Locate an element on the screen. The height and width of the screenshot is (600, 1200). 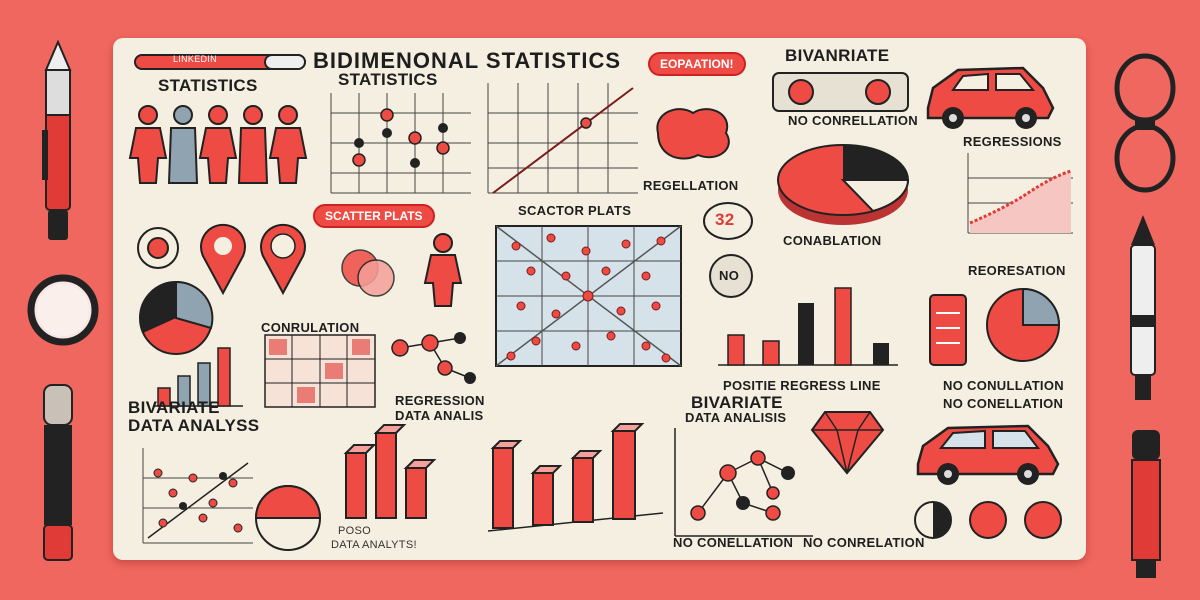
red-blob is located at coordinates (693, 134).